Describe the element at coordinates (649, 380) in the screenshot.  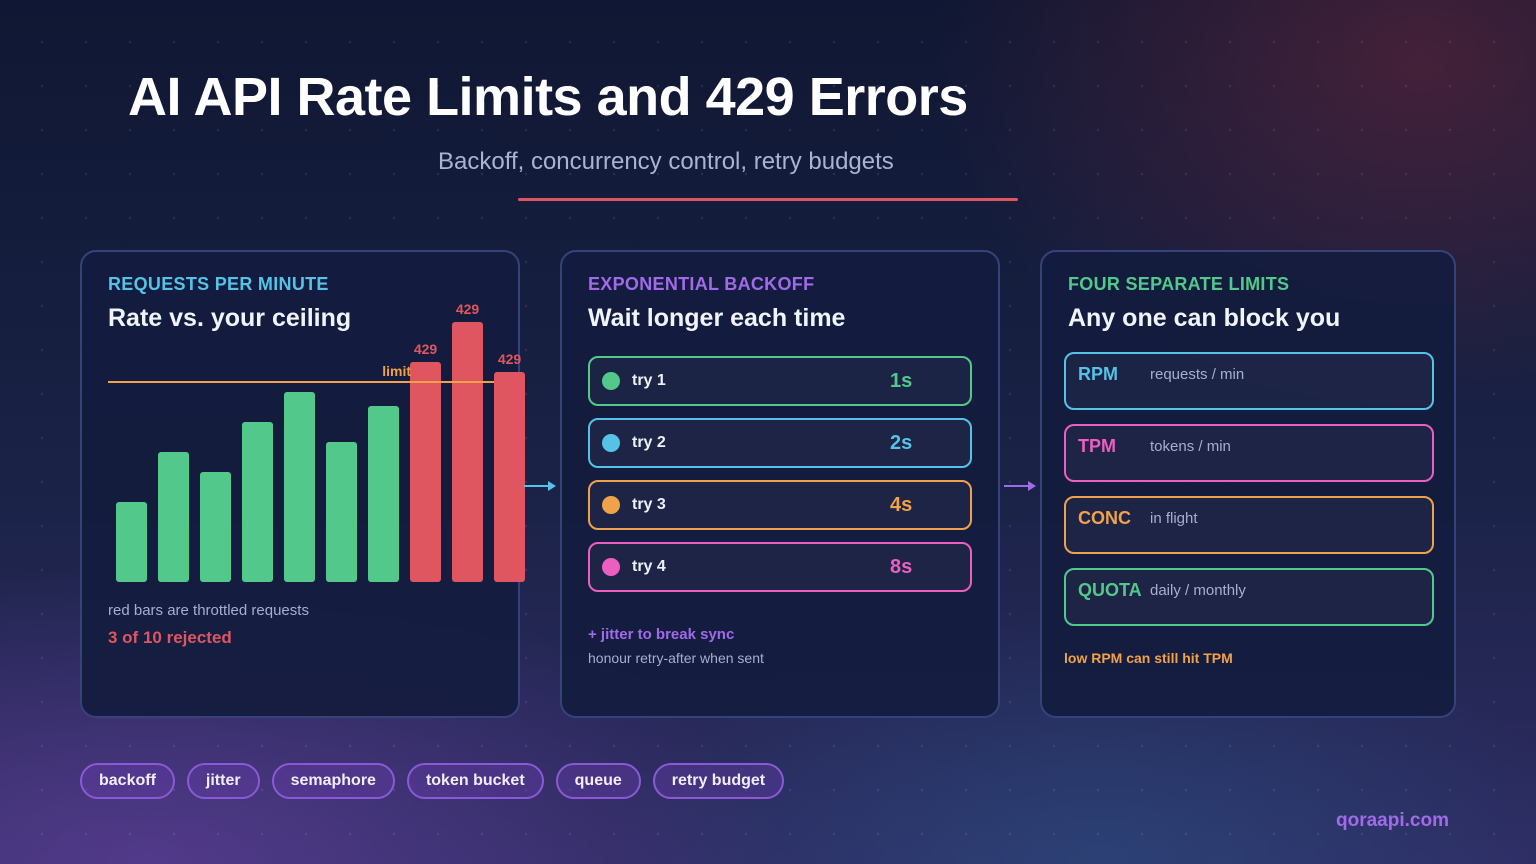
I see `try-label: try 1` at that location.